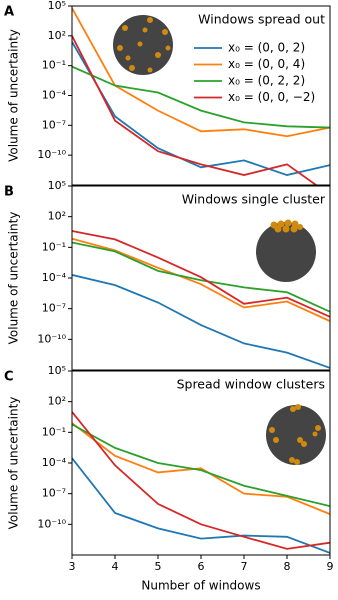 This screenshot has width=338, height=600. I want to click on sphere-b, so click(286, 250).